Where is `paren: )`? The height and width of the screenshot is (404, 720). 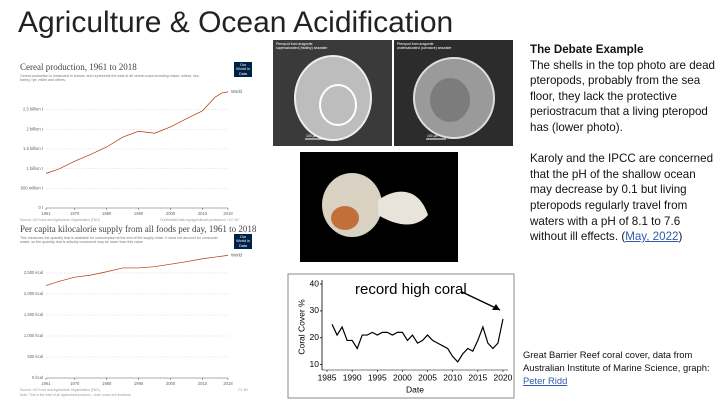
paren: ) is located at coordinates (680, 237).